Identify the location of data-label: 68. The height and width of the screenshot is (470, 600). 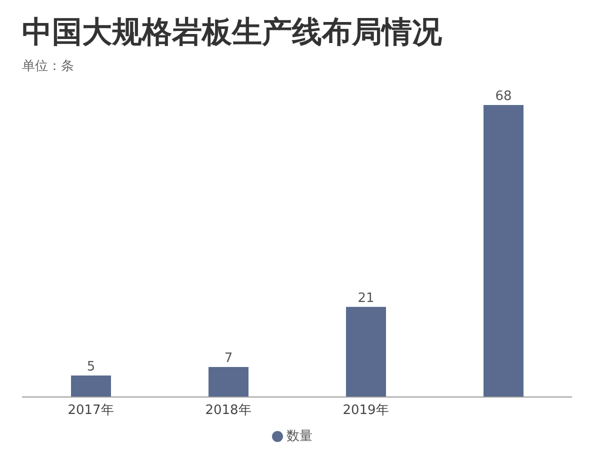
(503, 96).